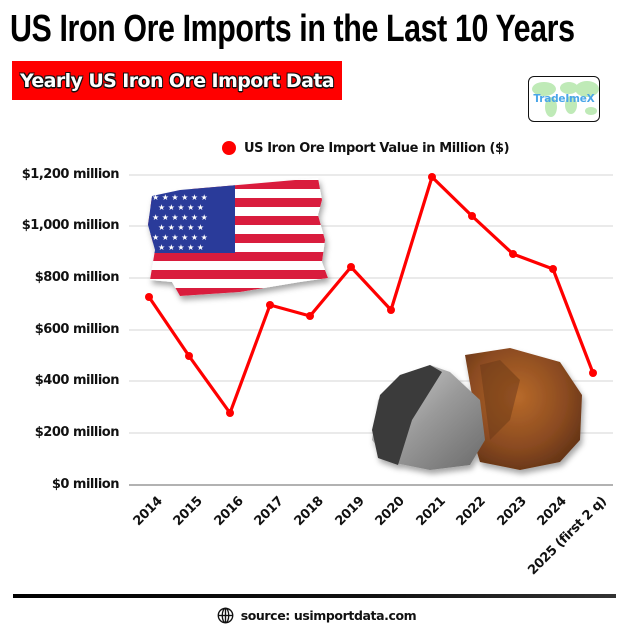  What do you see at coordinates (85, 484) in the screenshot?
I see `y-tick-label: $0 million` at bounding box center [85, 484].